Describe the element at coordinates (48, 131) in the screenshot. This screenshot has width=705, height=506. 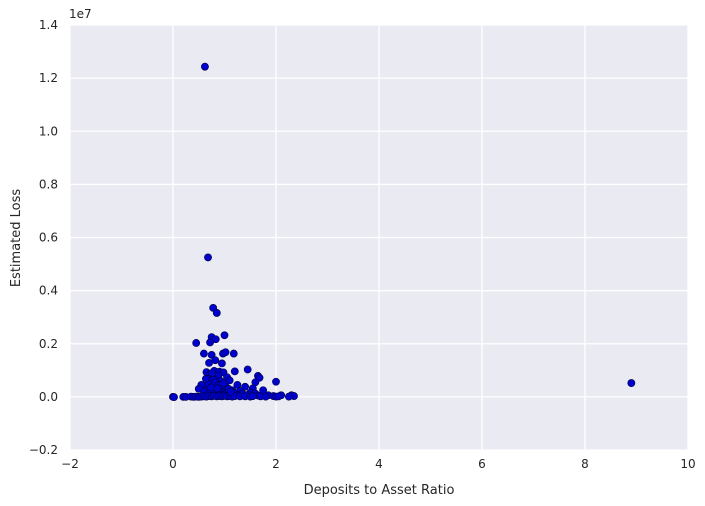
I see `y-tick-label: 1.0` at that location.